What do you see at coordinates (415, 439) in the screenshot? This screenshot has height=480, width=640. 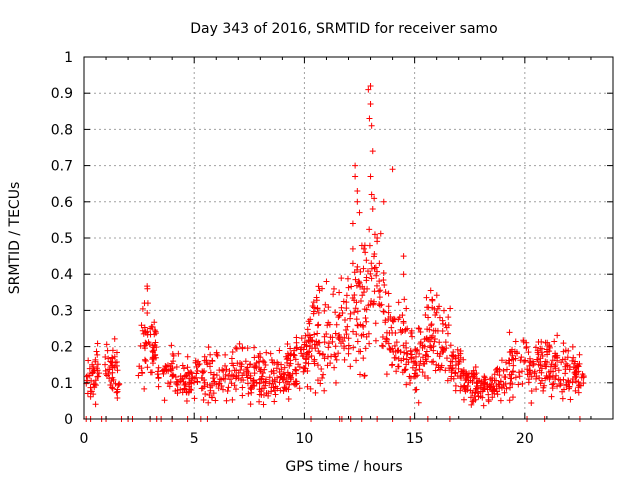 I see `x-tick-label: 15` at bounding box center [415, 439].